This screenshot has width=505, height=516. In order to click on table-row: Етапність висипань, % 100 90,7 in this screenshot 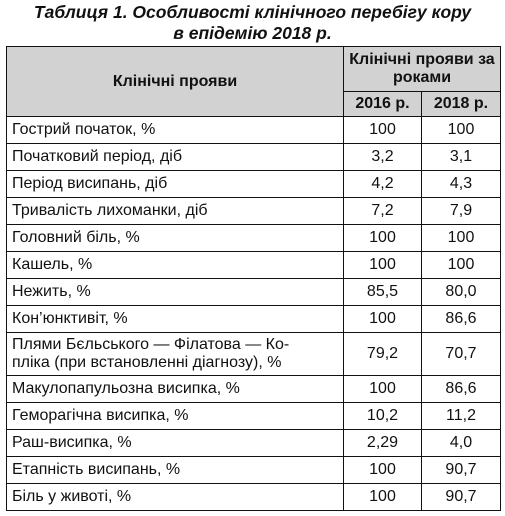, I will do `click(253, 470)`.